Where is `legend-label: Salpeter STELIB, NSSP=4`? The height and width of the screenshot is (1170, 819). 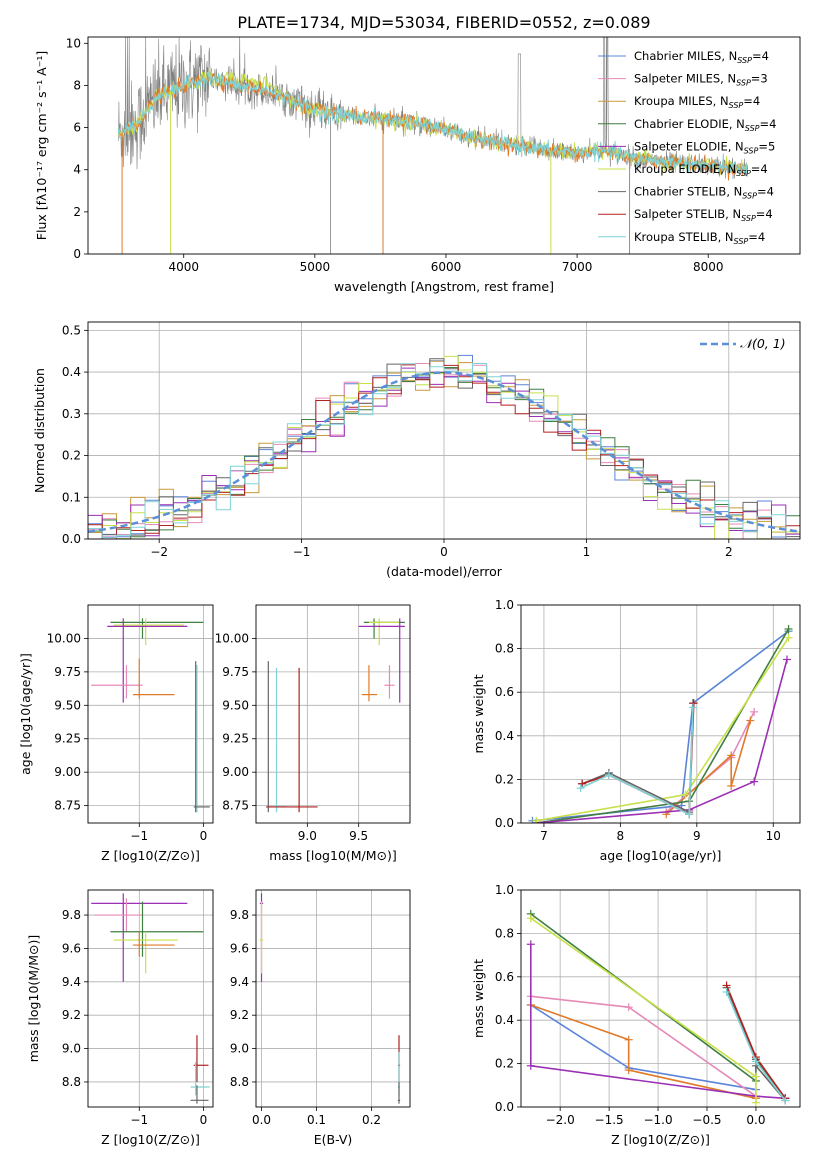 legend-label: Salpeter STELIB, NSSP=4 is located at coordinates (703, 215).